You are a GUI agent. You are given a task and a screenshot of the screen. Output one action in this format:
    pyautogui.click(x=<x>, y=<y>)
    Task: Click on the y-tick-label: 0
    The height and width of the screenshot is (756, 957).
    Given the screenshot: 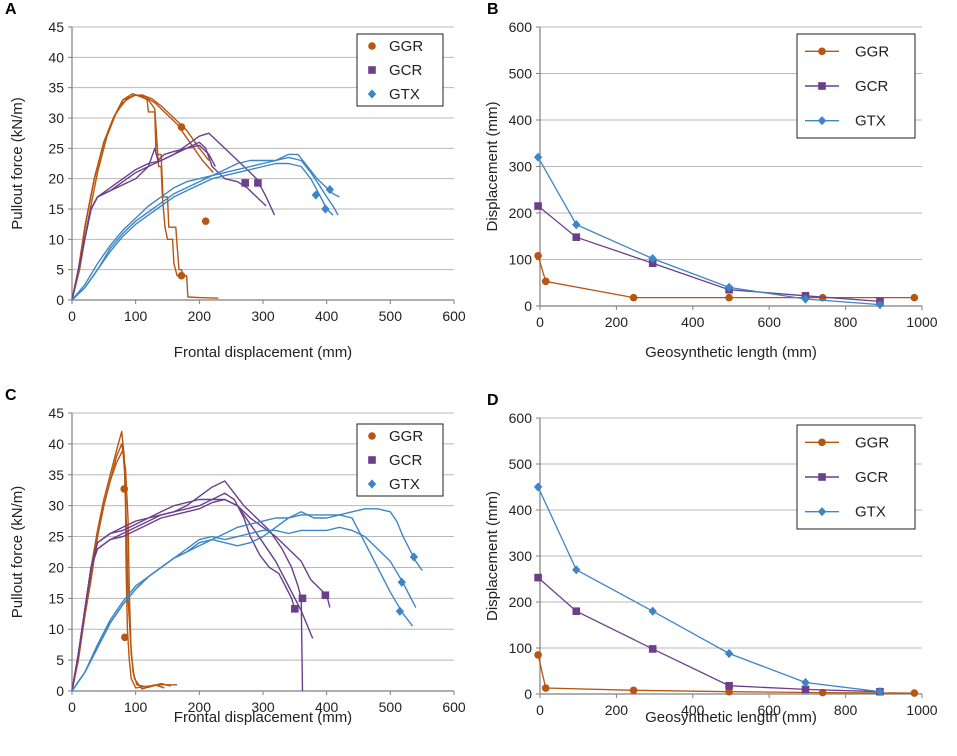 What is the action you would take?
    pyautogui.click(x=60, y=300)
    